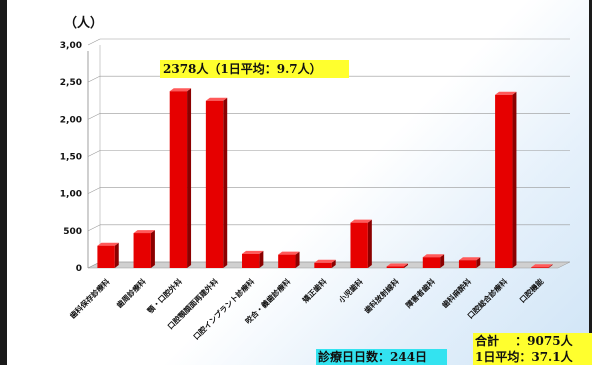  Describe the element at coordinates (71, 120) in the screenshot. I see `y-tick-label: 2,00` at that location.